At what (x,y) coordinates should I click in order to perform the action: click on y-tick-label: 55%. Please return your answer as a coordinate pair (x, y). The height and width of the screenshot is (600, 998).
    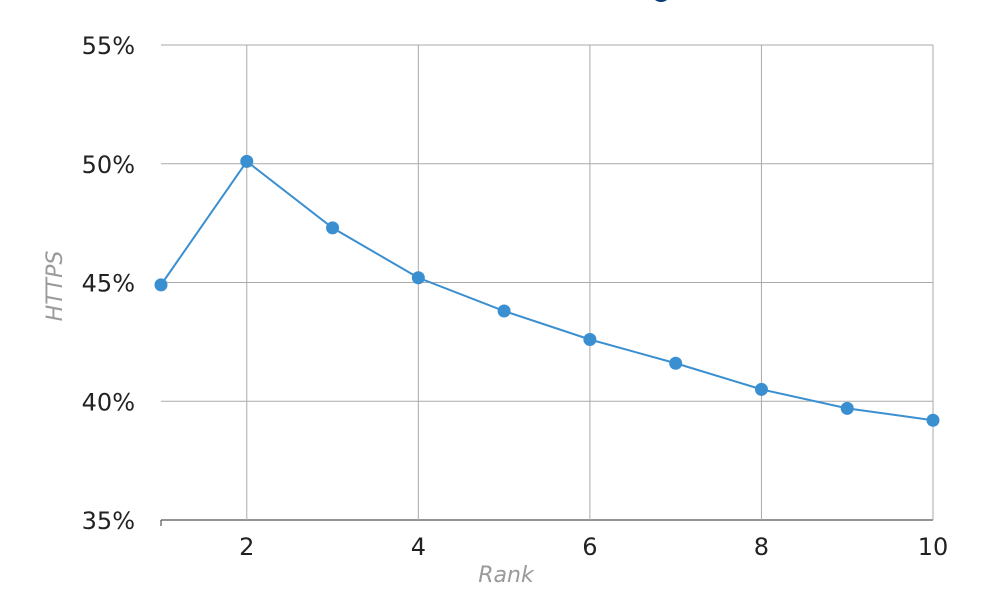
    Looking at the image, I should click on (108, 46).